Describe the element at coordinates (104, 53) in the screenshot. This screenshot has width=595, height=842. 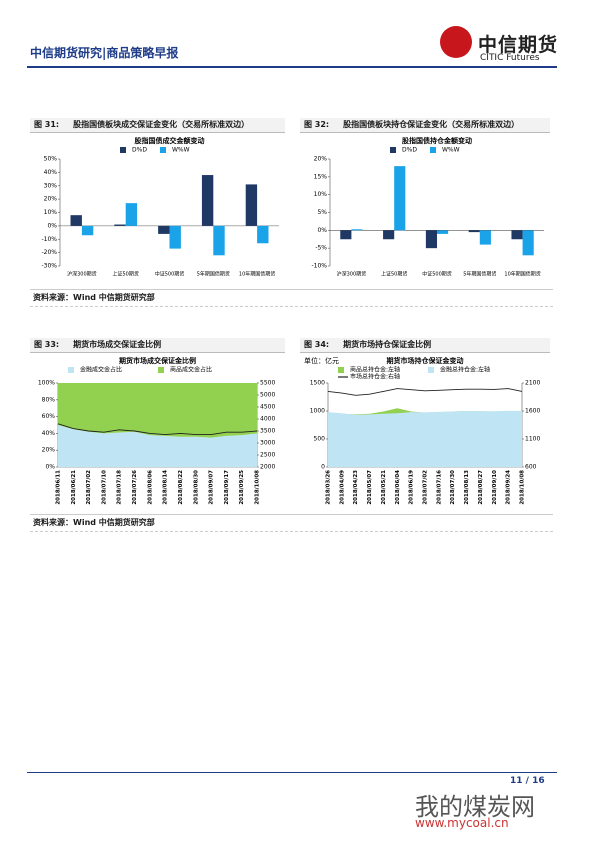
I see `report-title: 中信期货研究|商品策略早报` at that location.